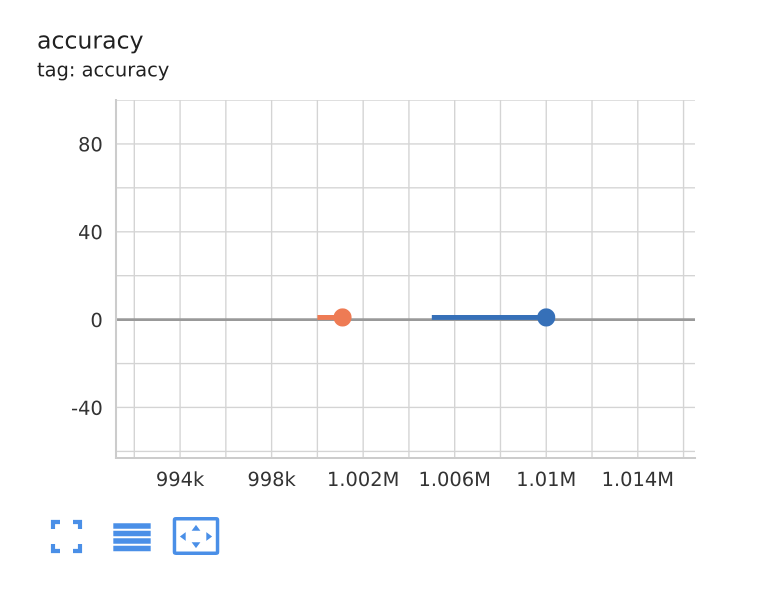  I want to click on y-tick-label: 0, so click(97, 320).